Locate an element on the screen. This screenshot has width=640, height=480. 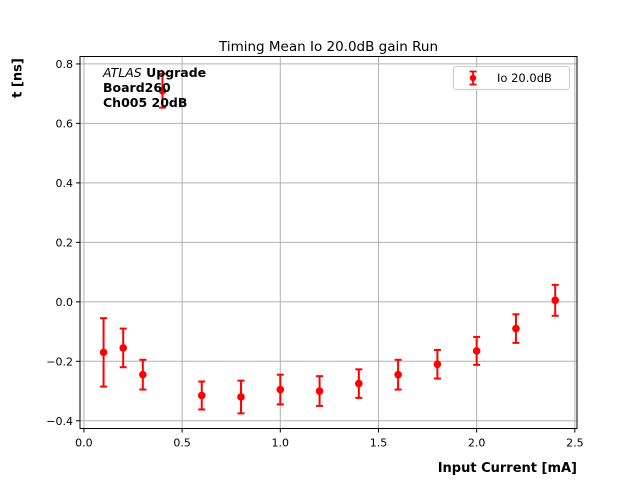
annotation-line-3: Ch005 20dB is located at coordinates (145, 102).